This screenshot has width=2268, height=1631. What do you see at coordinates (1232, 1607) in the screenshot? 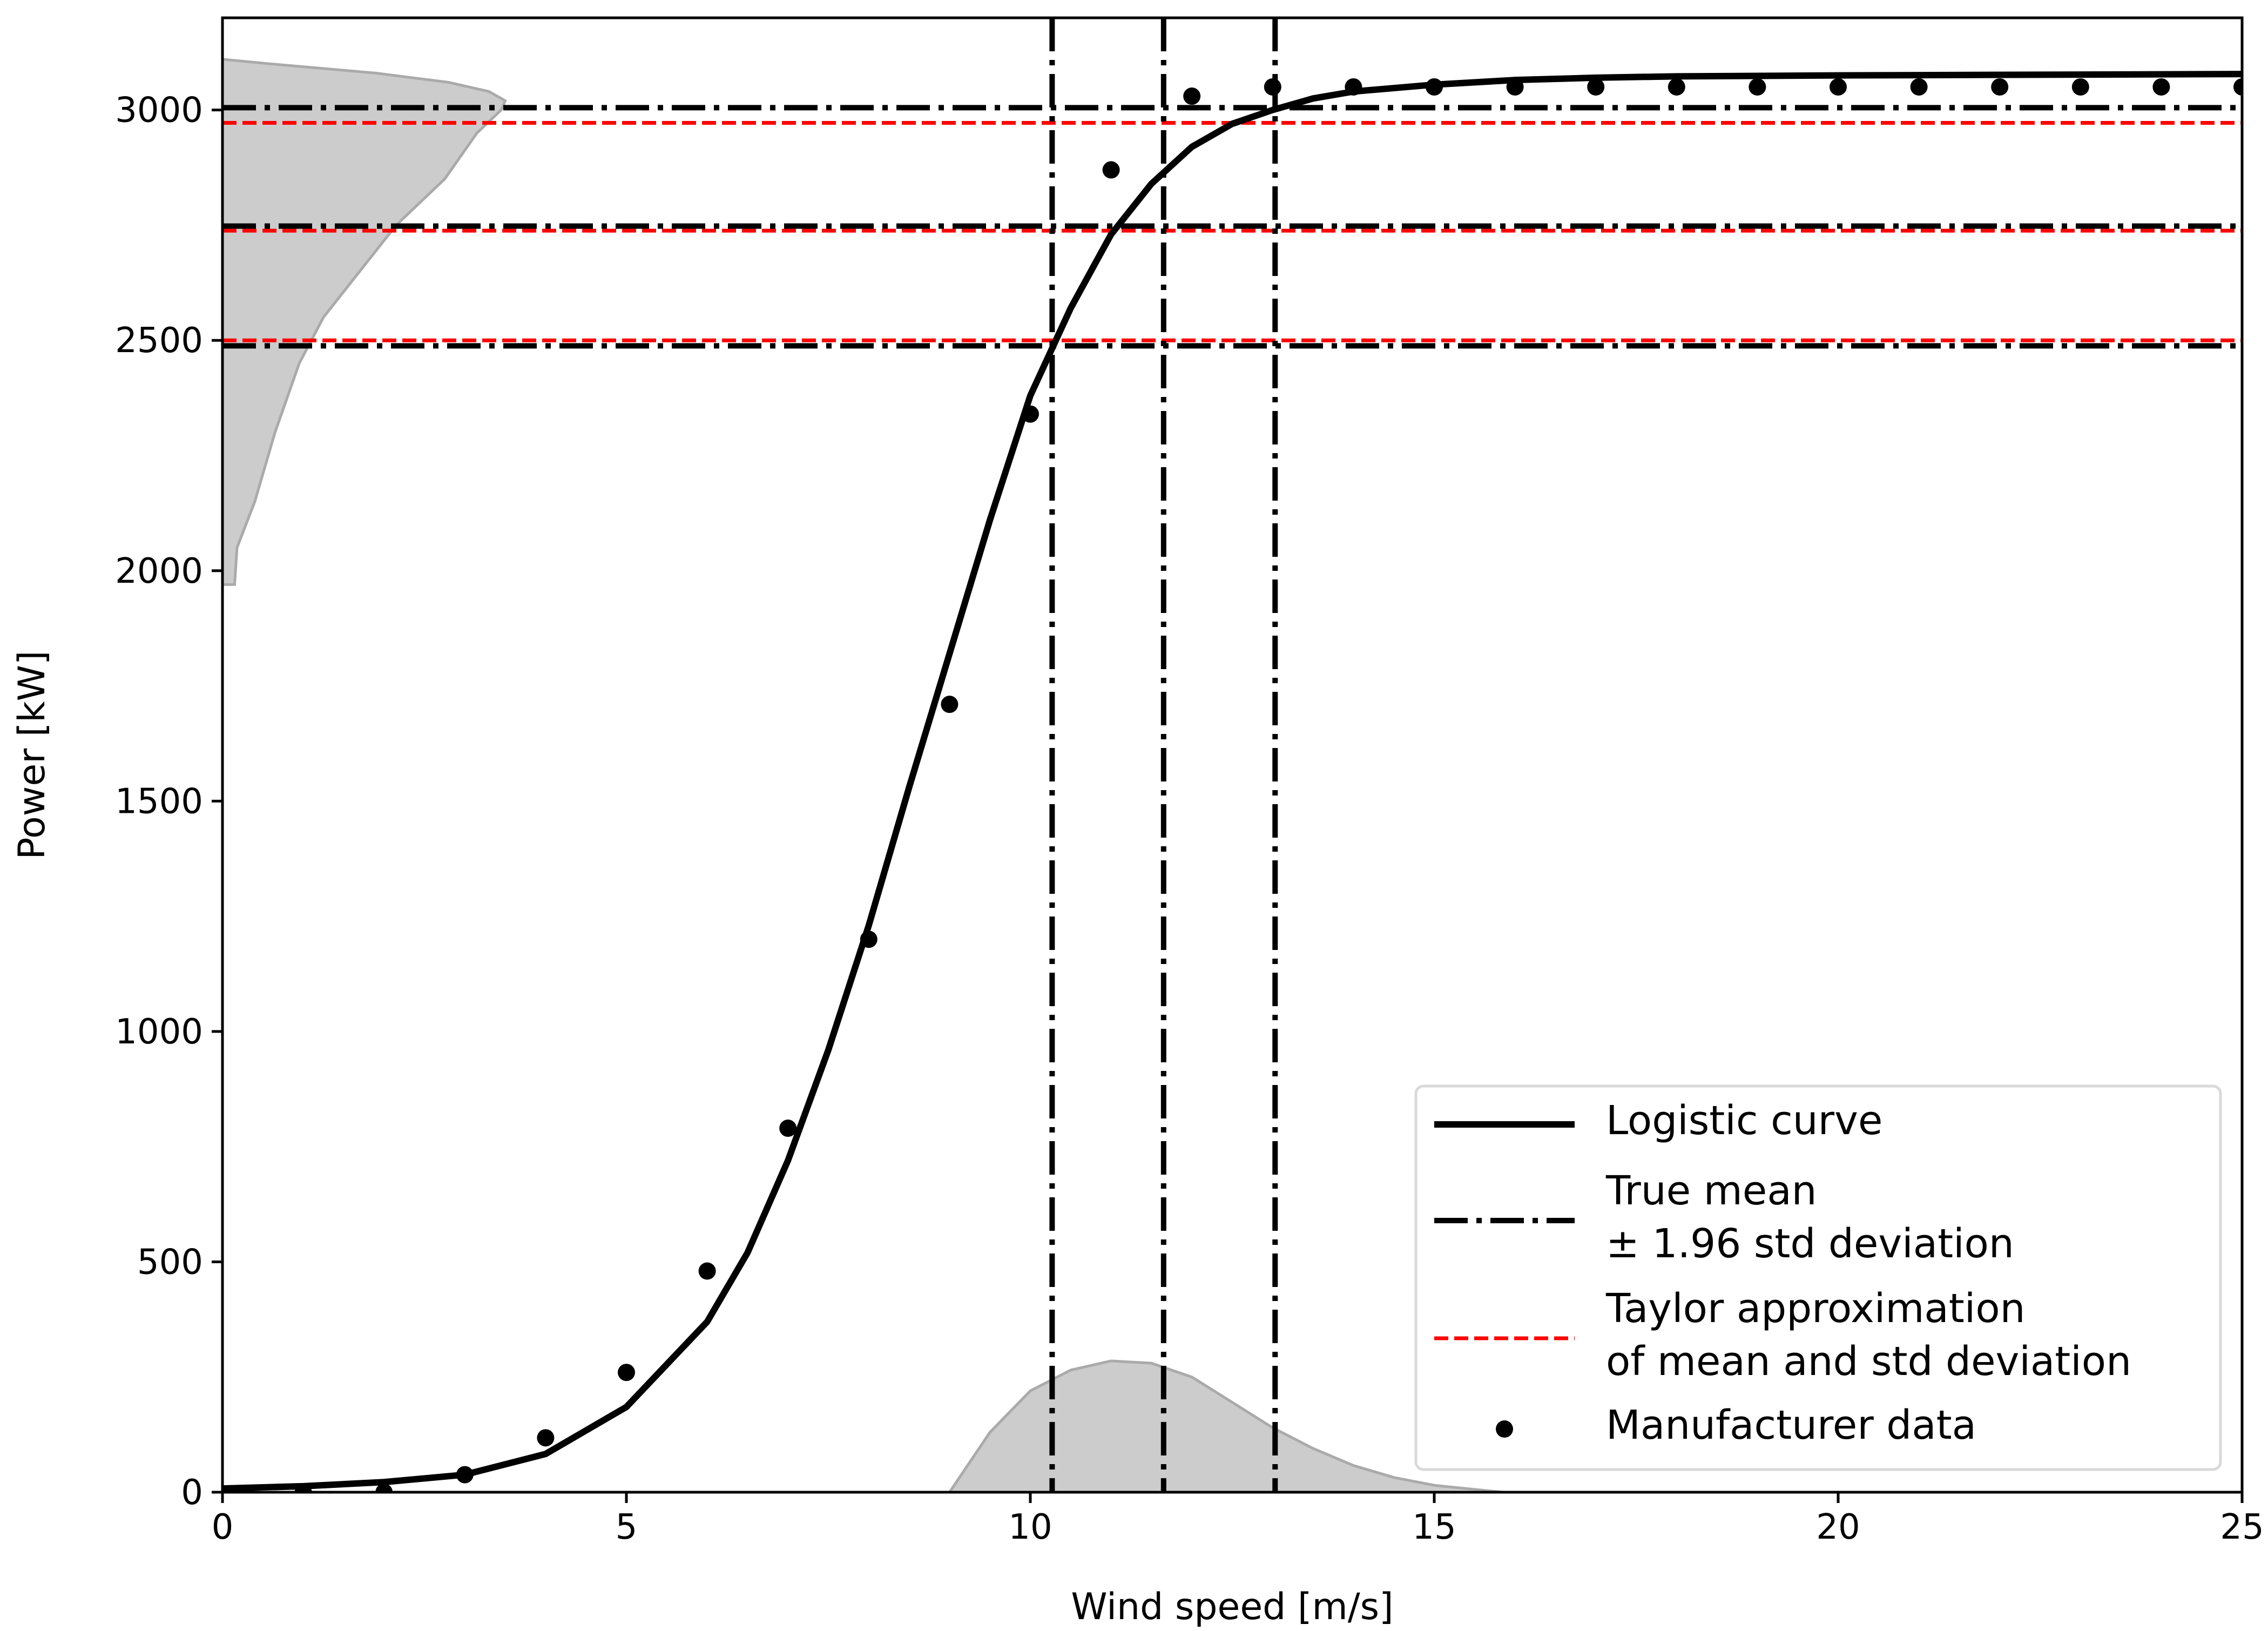
I see `x-axis-label: Wind speed [m/s]` at bounding box center [1232, 1607].